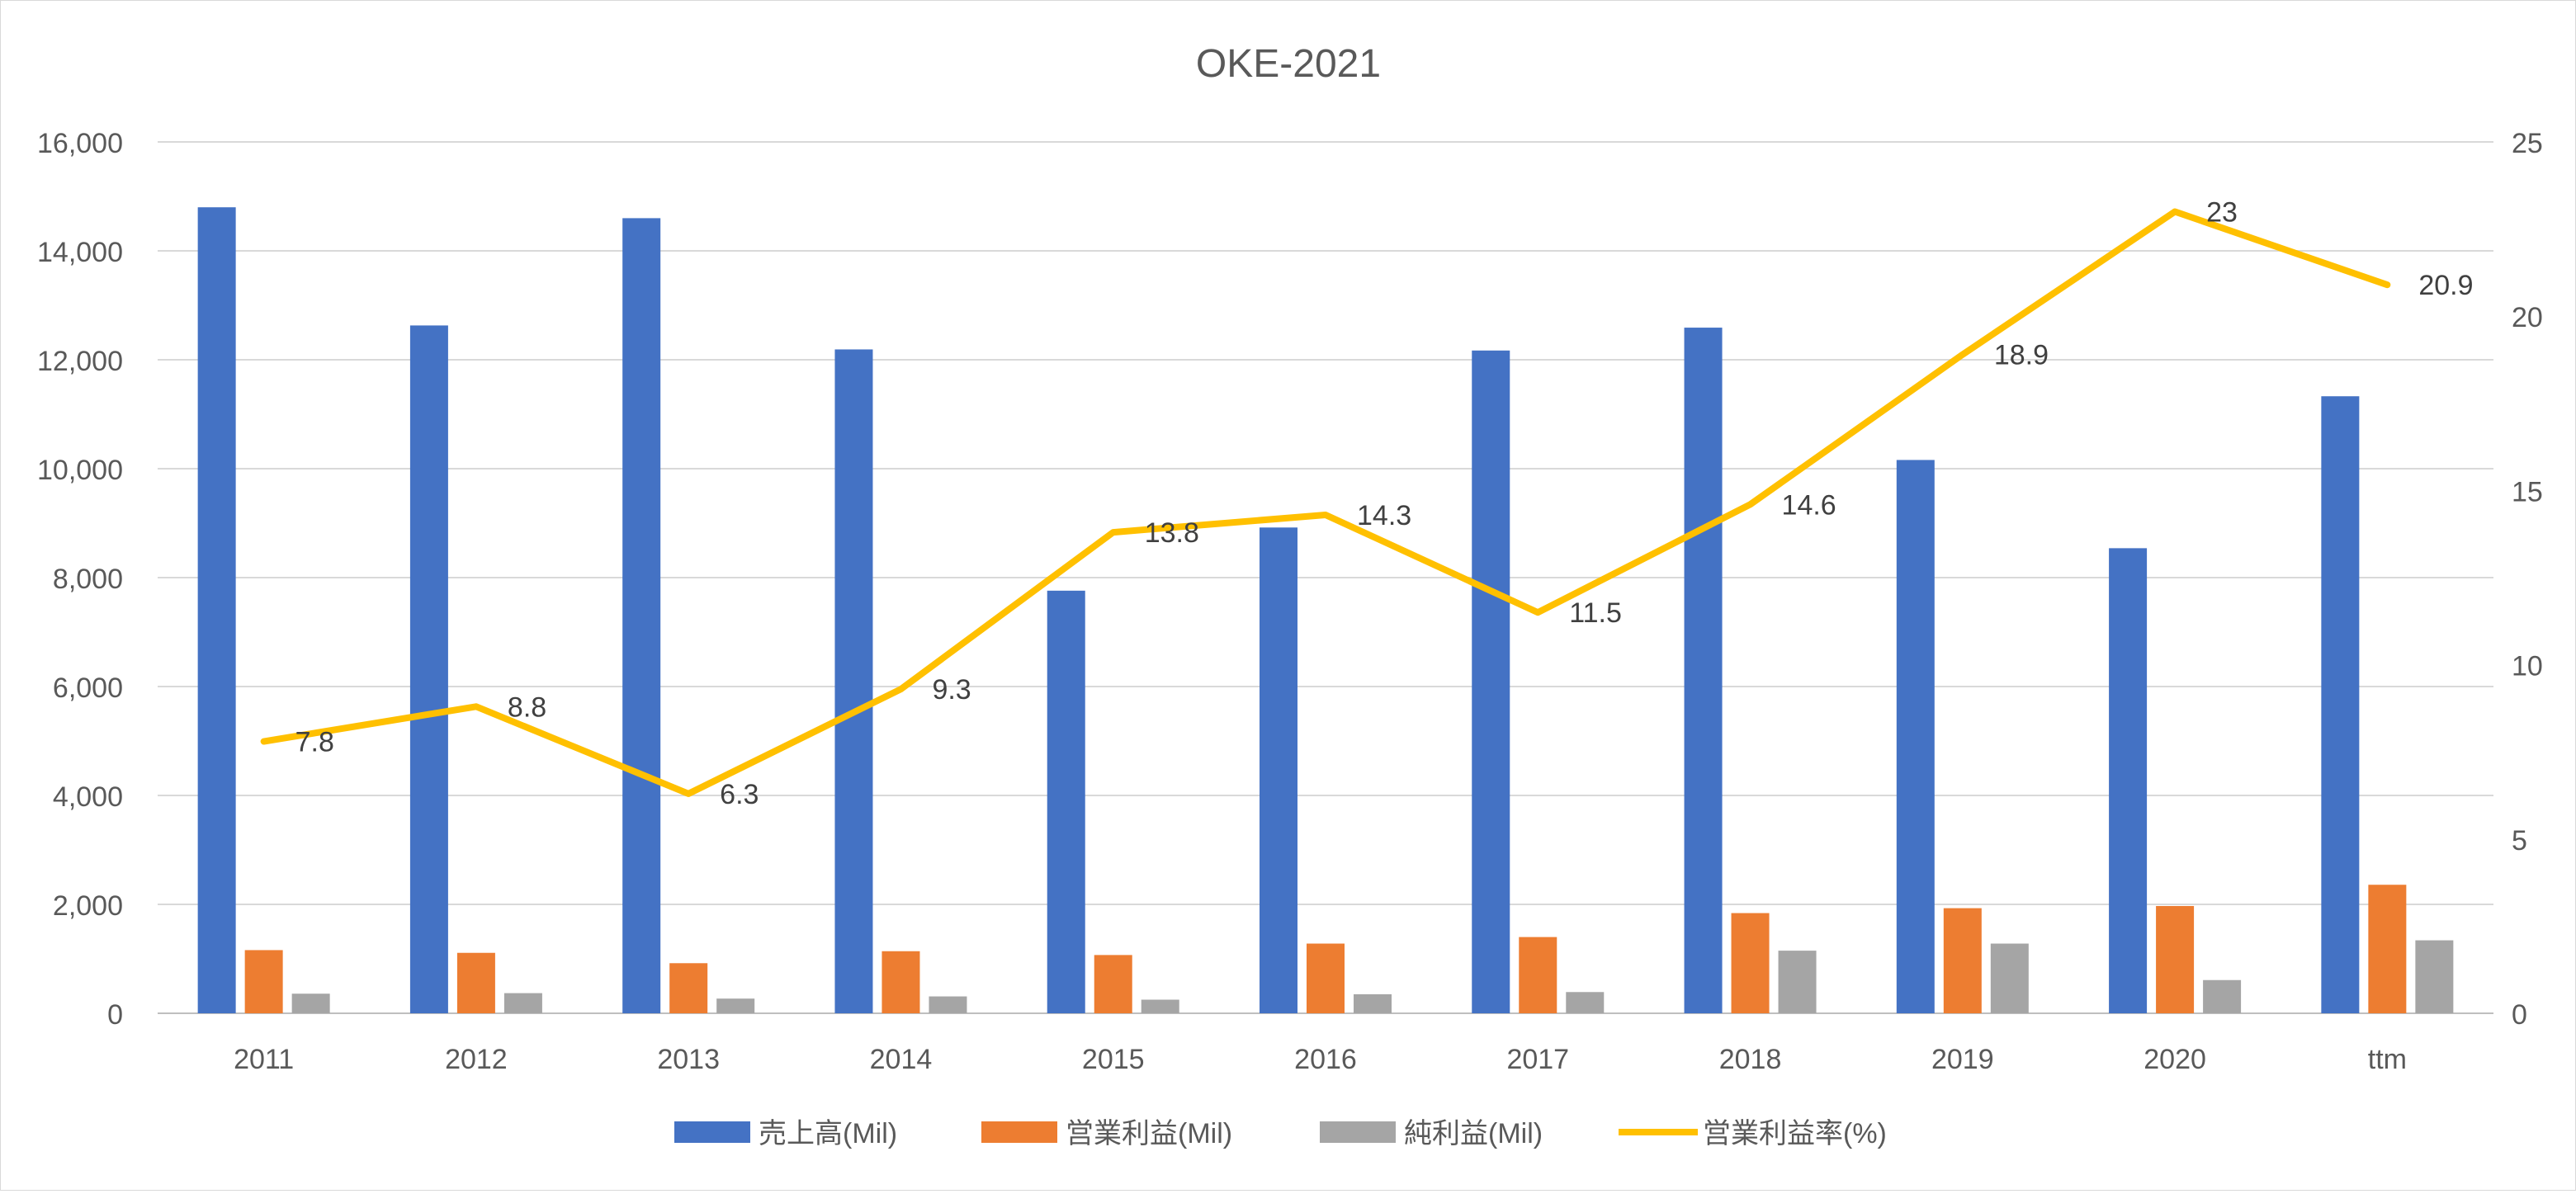  Describe the element at coordinates (1280, 1133) in the screenshot. I see `legend: 売上高(Mil) 営業利益(Mil) 純利益(Mil) 営業利益率(%)` at that location.